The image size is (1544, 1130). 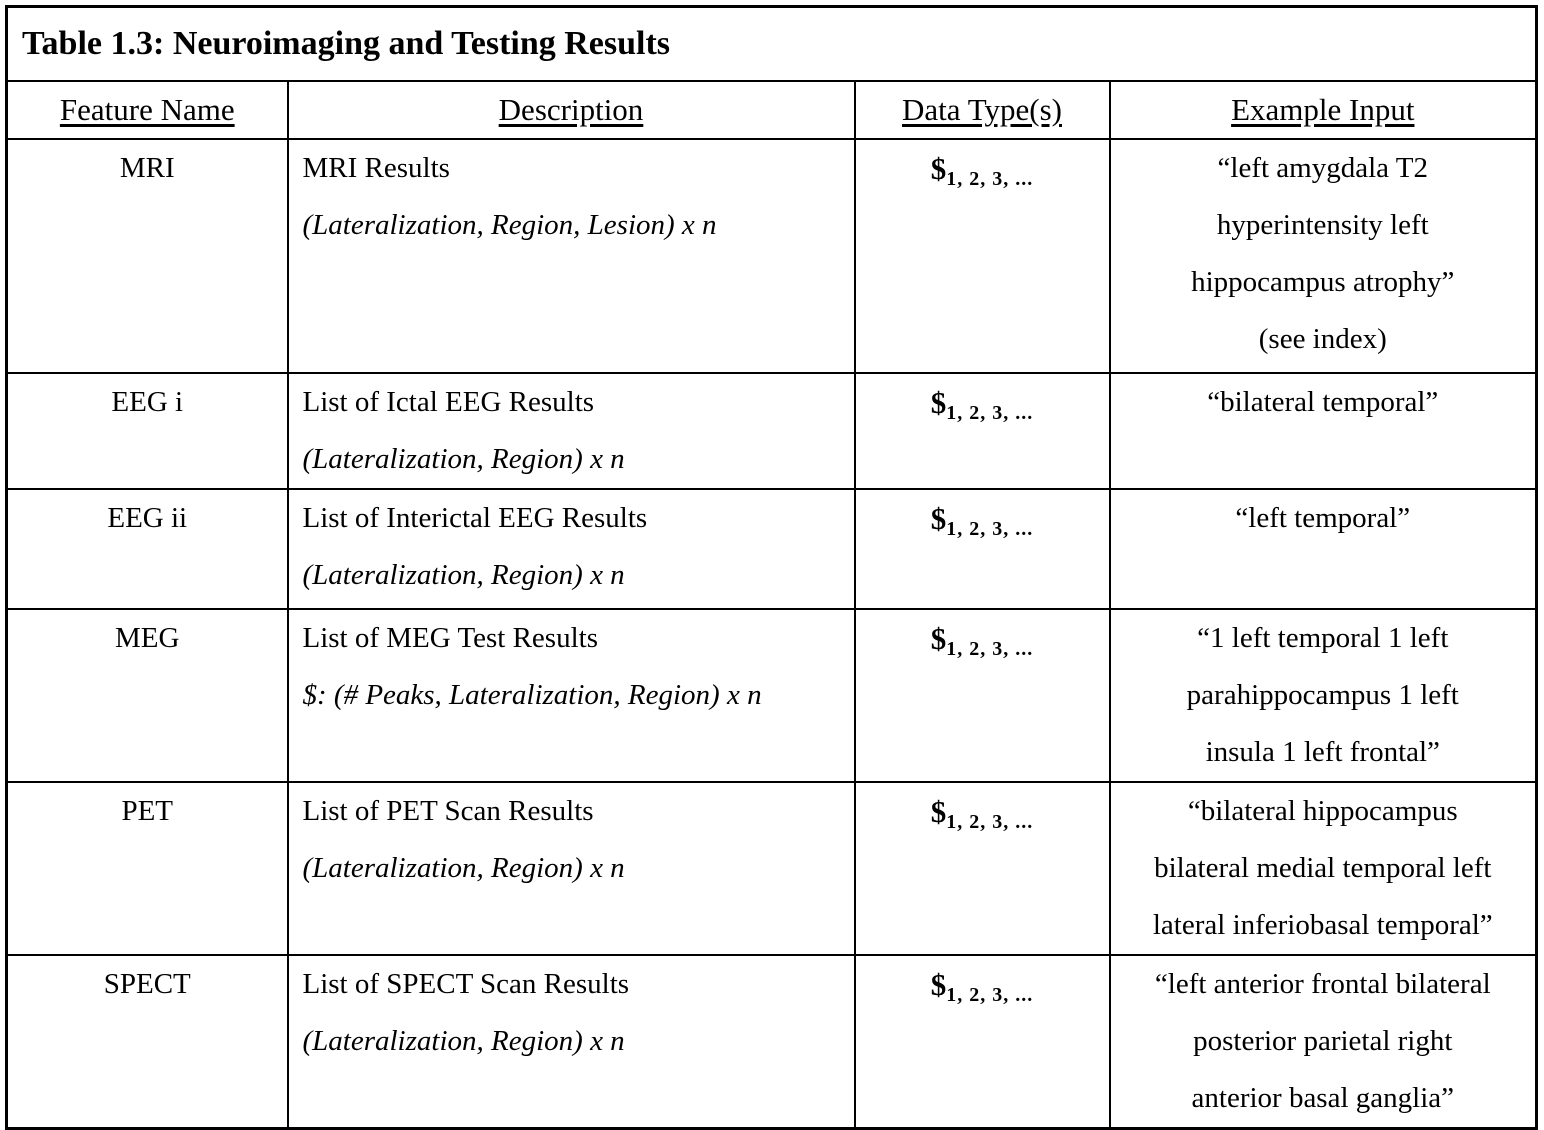 What do you see at coordinates (448, 402) in the screenshot?
I see `description-main: List of Ictal EEG Results` at bounding box center [448, 402].